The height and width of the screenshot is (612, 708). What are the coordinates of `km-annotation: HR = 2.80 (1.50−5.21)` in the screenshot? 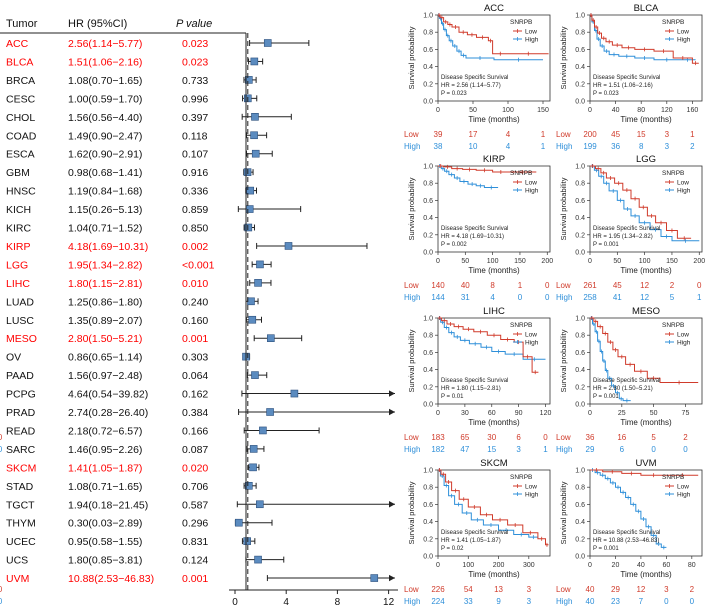 It's located at (623, 389).